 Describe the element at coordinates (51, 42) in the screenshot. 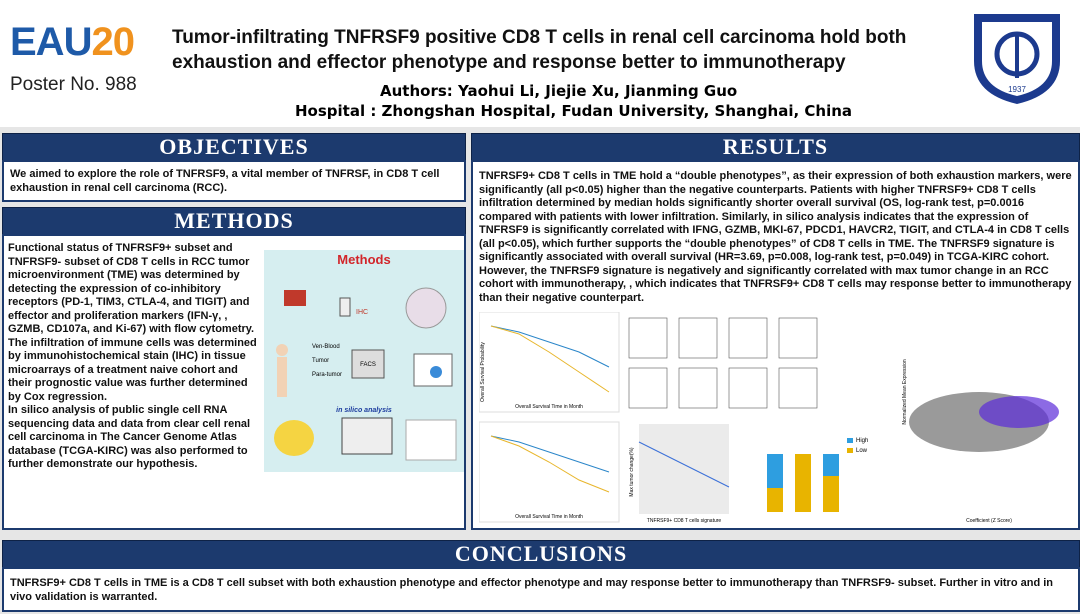

I see `logo-left: EAU` at that location.